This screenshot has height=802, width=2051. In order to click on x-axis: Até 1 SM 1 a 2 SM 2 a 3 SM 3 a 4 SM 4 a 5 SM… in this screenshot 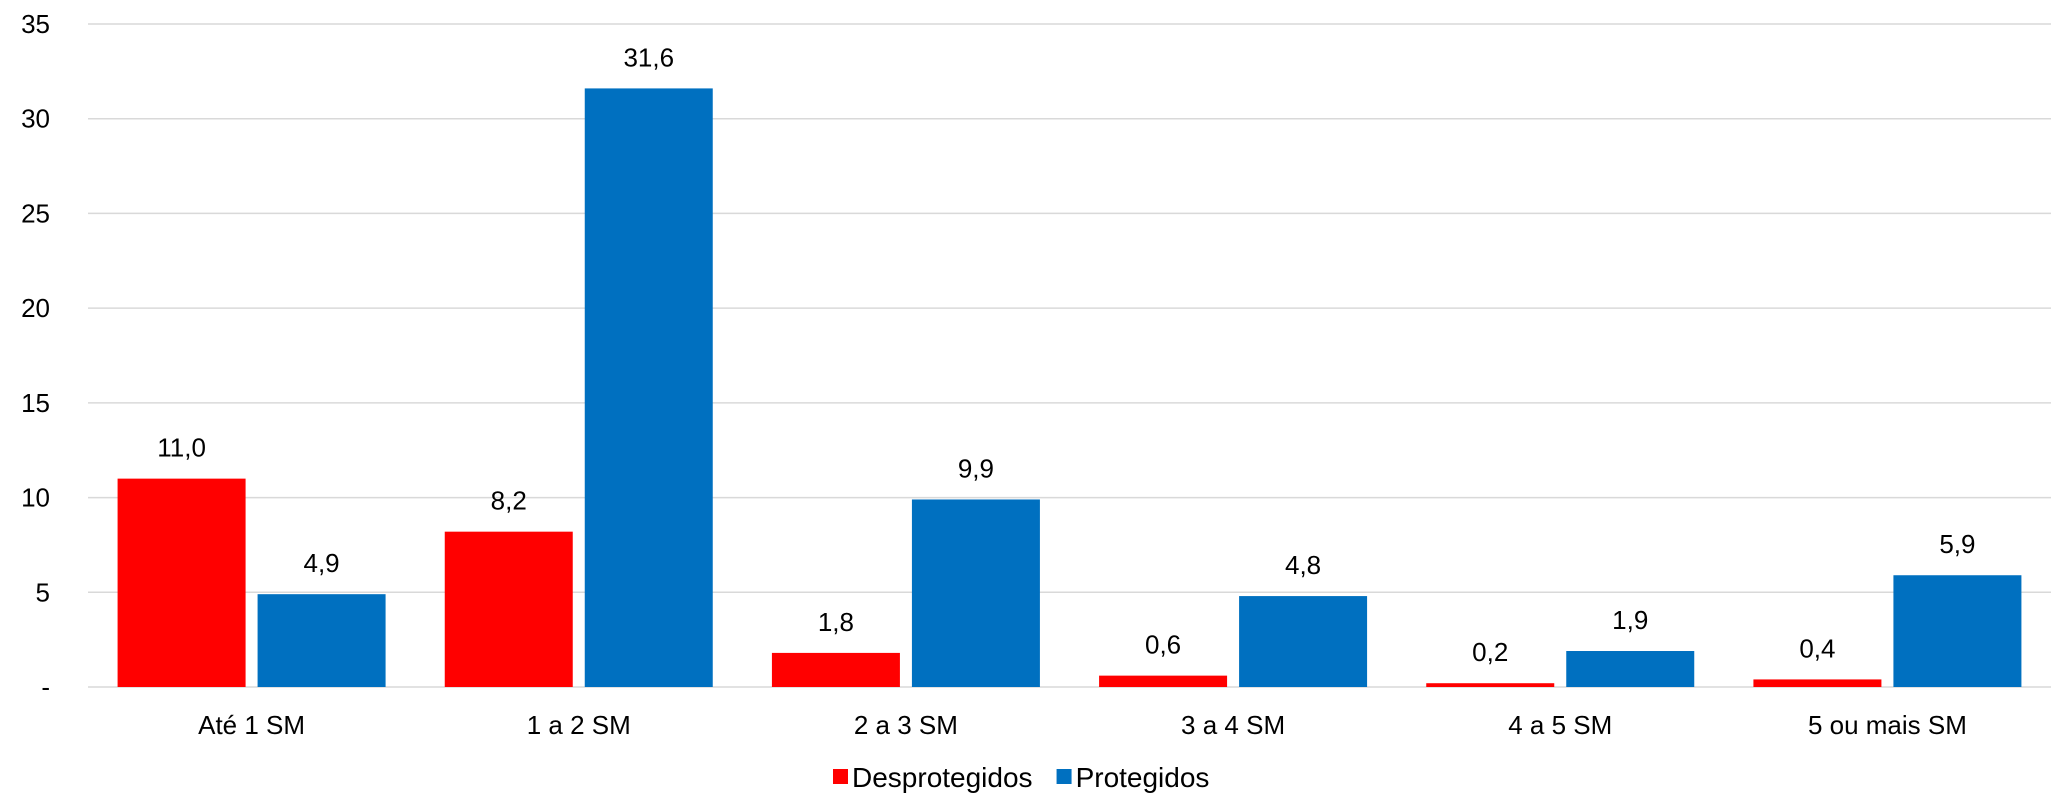, I will do `click(1082, 725)`.